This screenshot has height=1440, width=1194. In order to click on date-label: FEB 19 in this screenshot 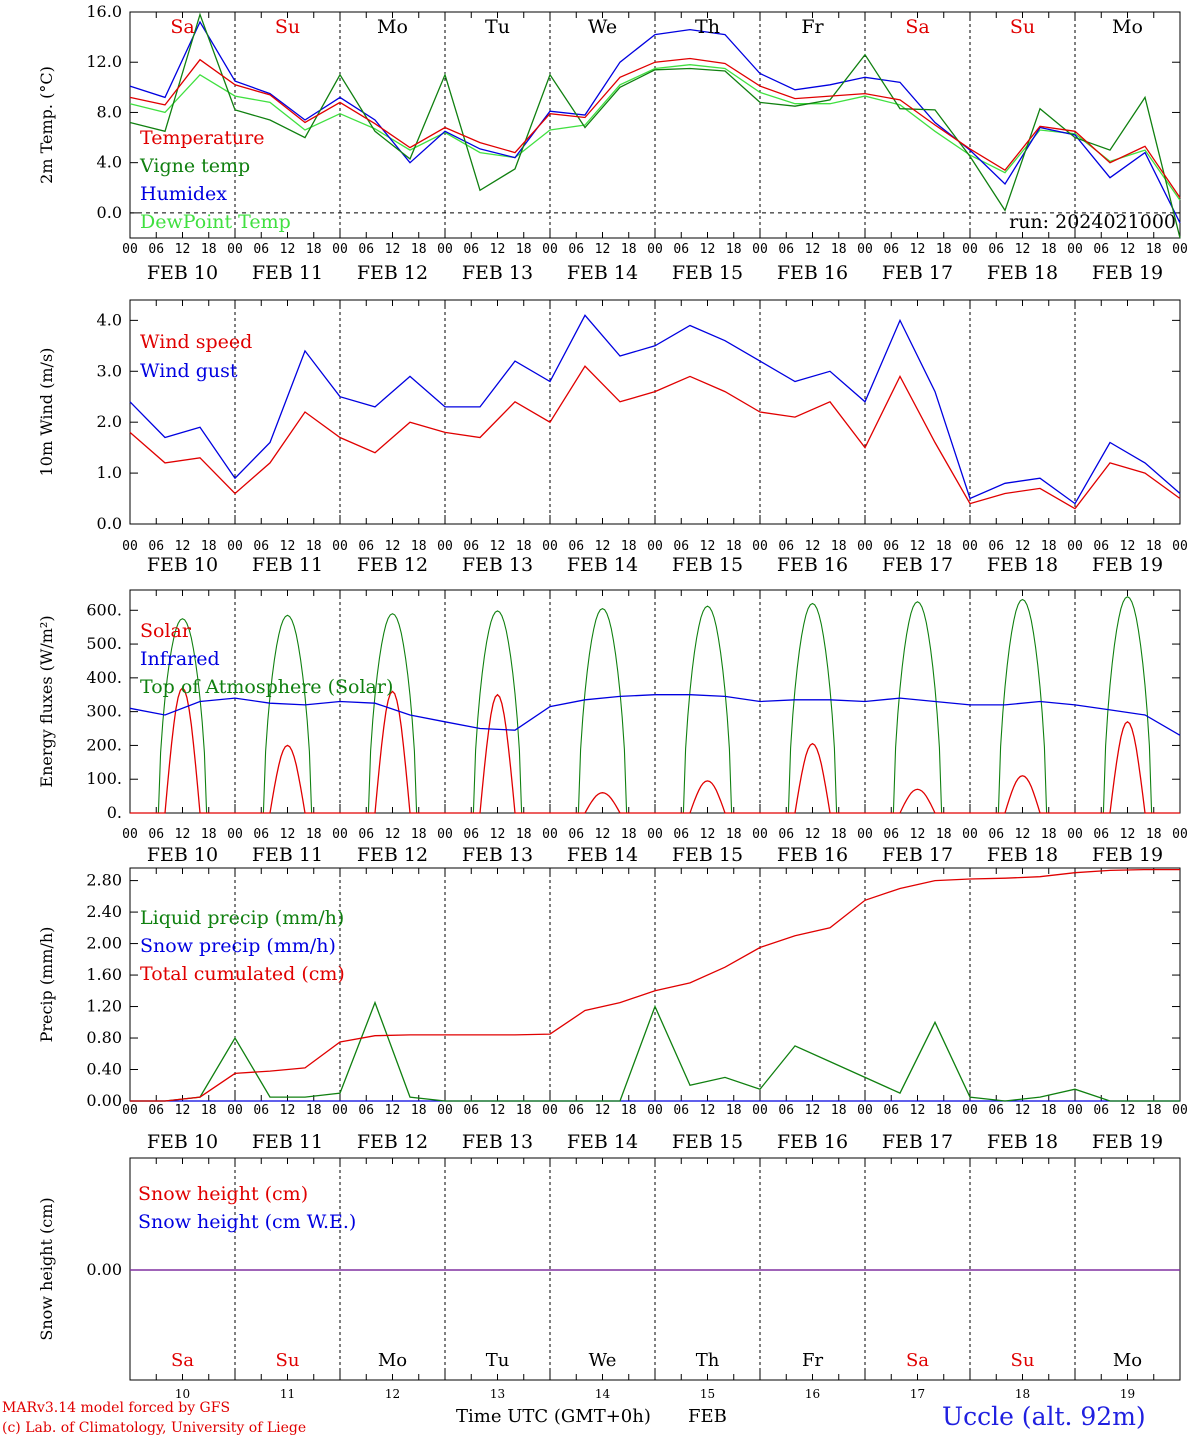, I will do `click(1127, 1142)`.